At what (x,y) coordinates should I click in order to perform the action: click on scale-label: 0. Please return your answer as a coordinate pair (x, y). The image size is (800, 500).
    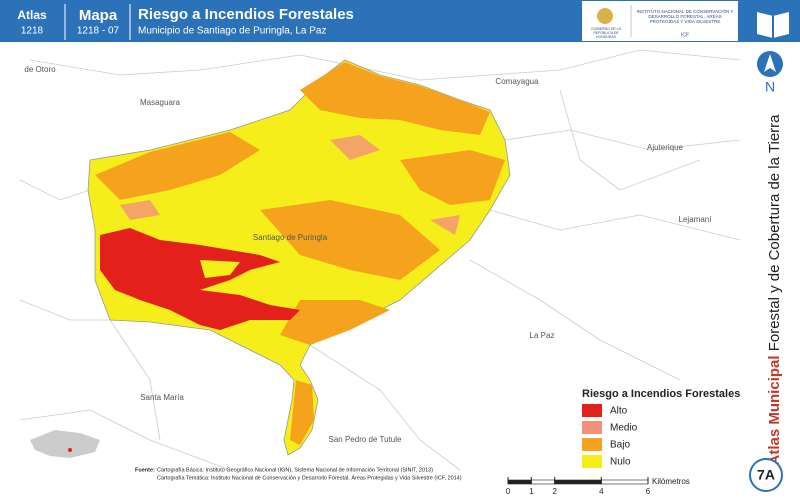
    Looking at the image, I should click on (508, 491).